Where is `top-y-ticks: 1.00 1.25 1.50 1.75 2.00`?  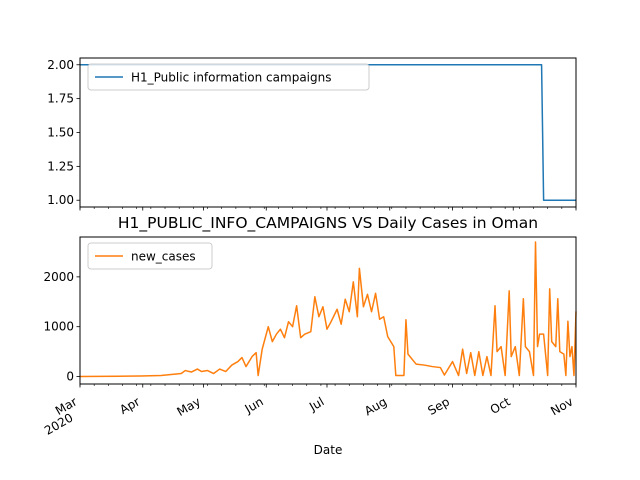
top-y-ticks: 1.00 1.25 1.50 1.75 2.00 is located at coordinates (63, 132).